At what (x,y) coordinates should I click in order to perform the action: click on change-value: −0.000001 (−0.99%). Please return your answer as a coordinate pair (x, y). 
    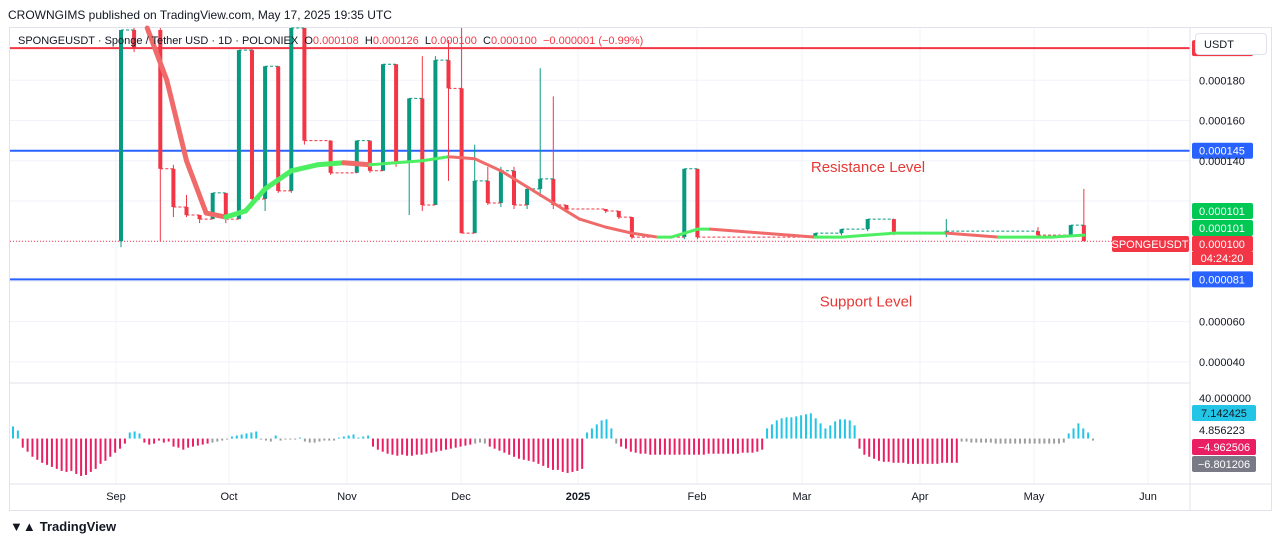
    Looking at the image, I should click on (593, 41).